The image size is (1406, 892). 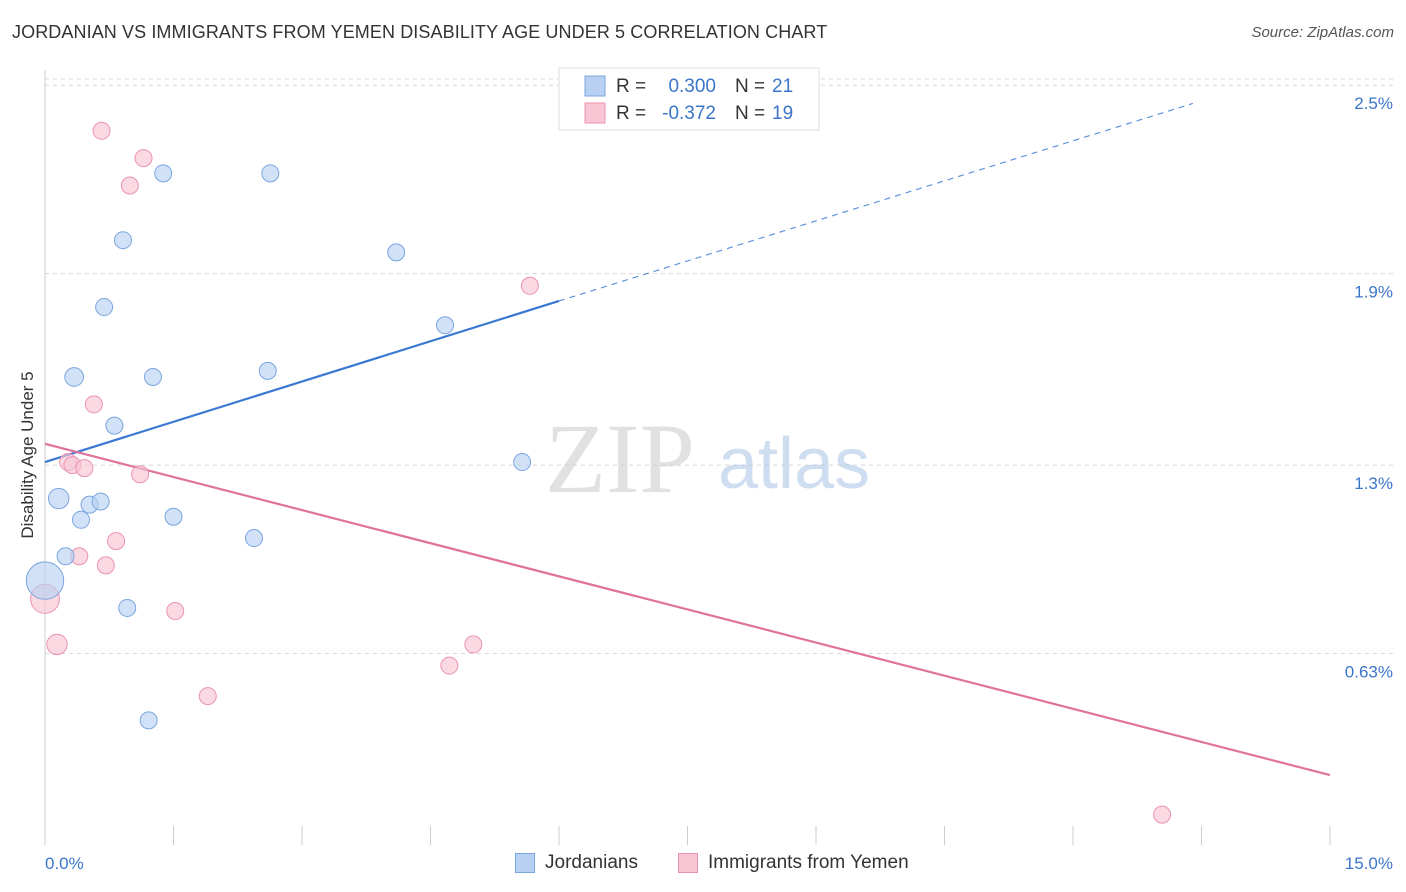 I want to click on legend-item-yemen: Immigrants from Yemen, so click(x=793, y=863).